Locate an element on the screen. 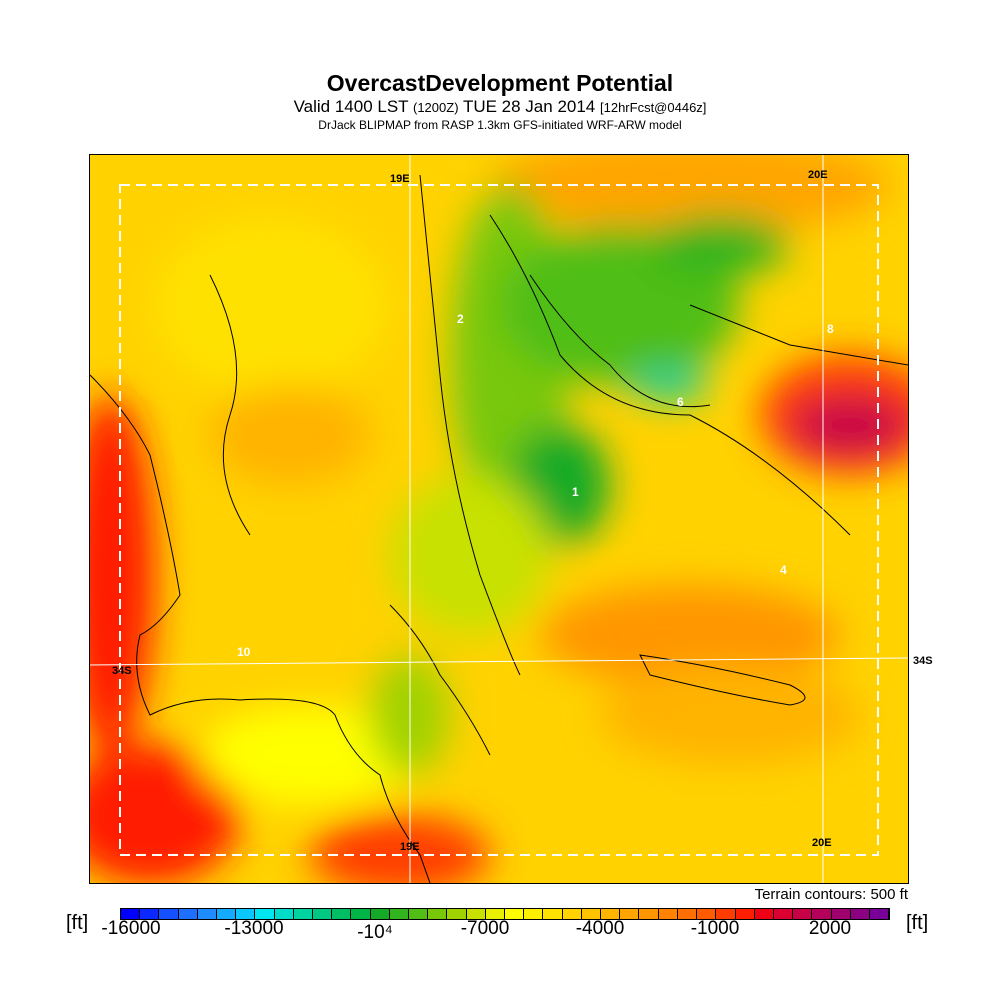  colorbar-tick: -7000 is located at coordinates (485, 928).